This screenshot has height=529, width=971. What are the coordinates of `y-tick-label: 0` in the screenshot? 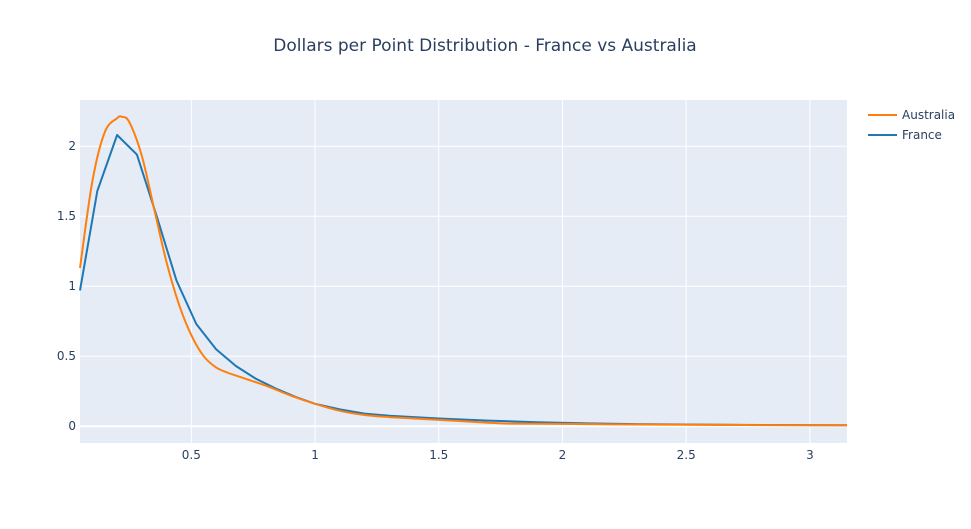 It's located at (72, 426).